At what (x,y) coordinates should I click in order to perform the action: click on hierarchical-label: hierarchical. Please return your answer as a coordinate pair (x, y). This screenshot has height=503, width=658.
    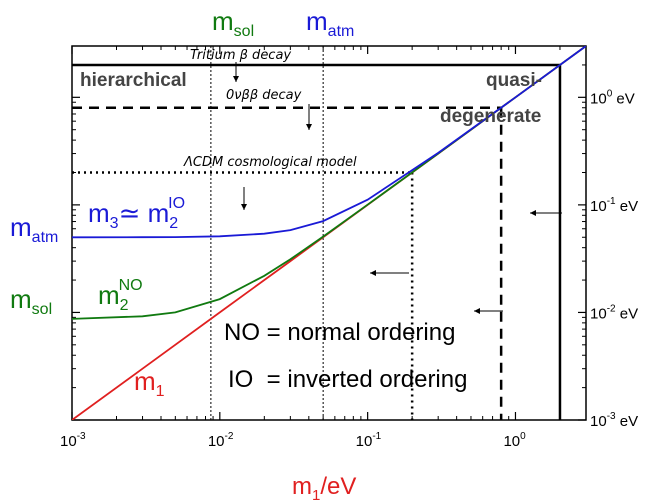
    Looking at the image, I should click on (133, 80).